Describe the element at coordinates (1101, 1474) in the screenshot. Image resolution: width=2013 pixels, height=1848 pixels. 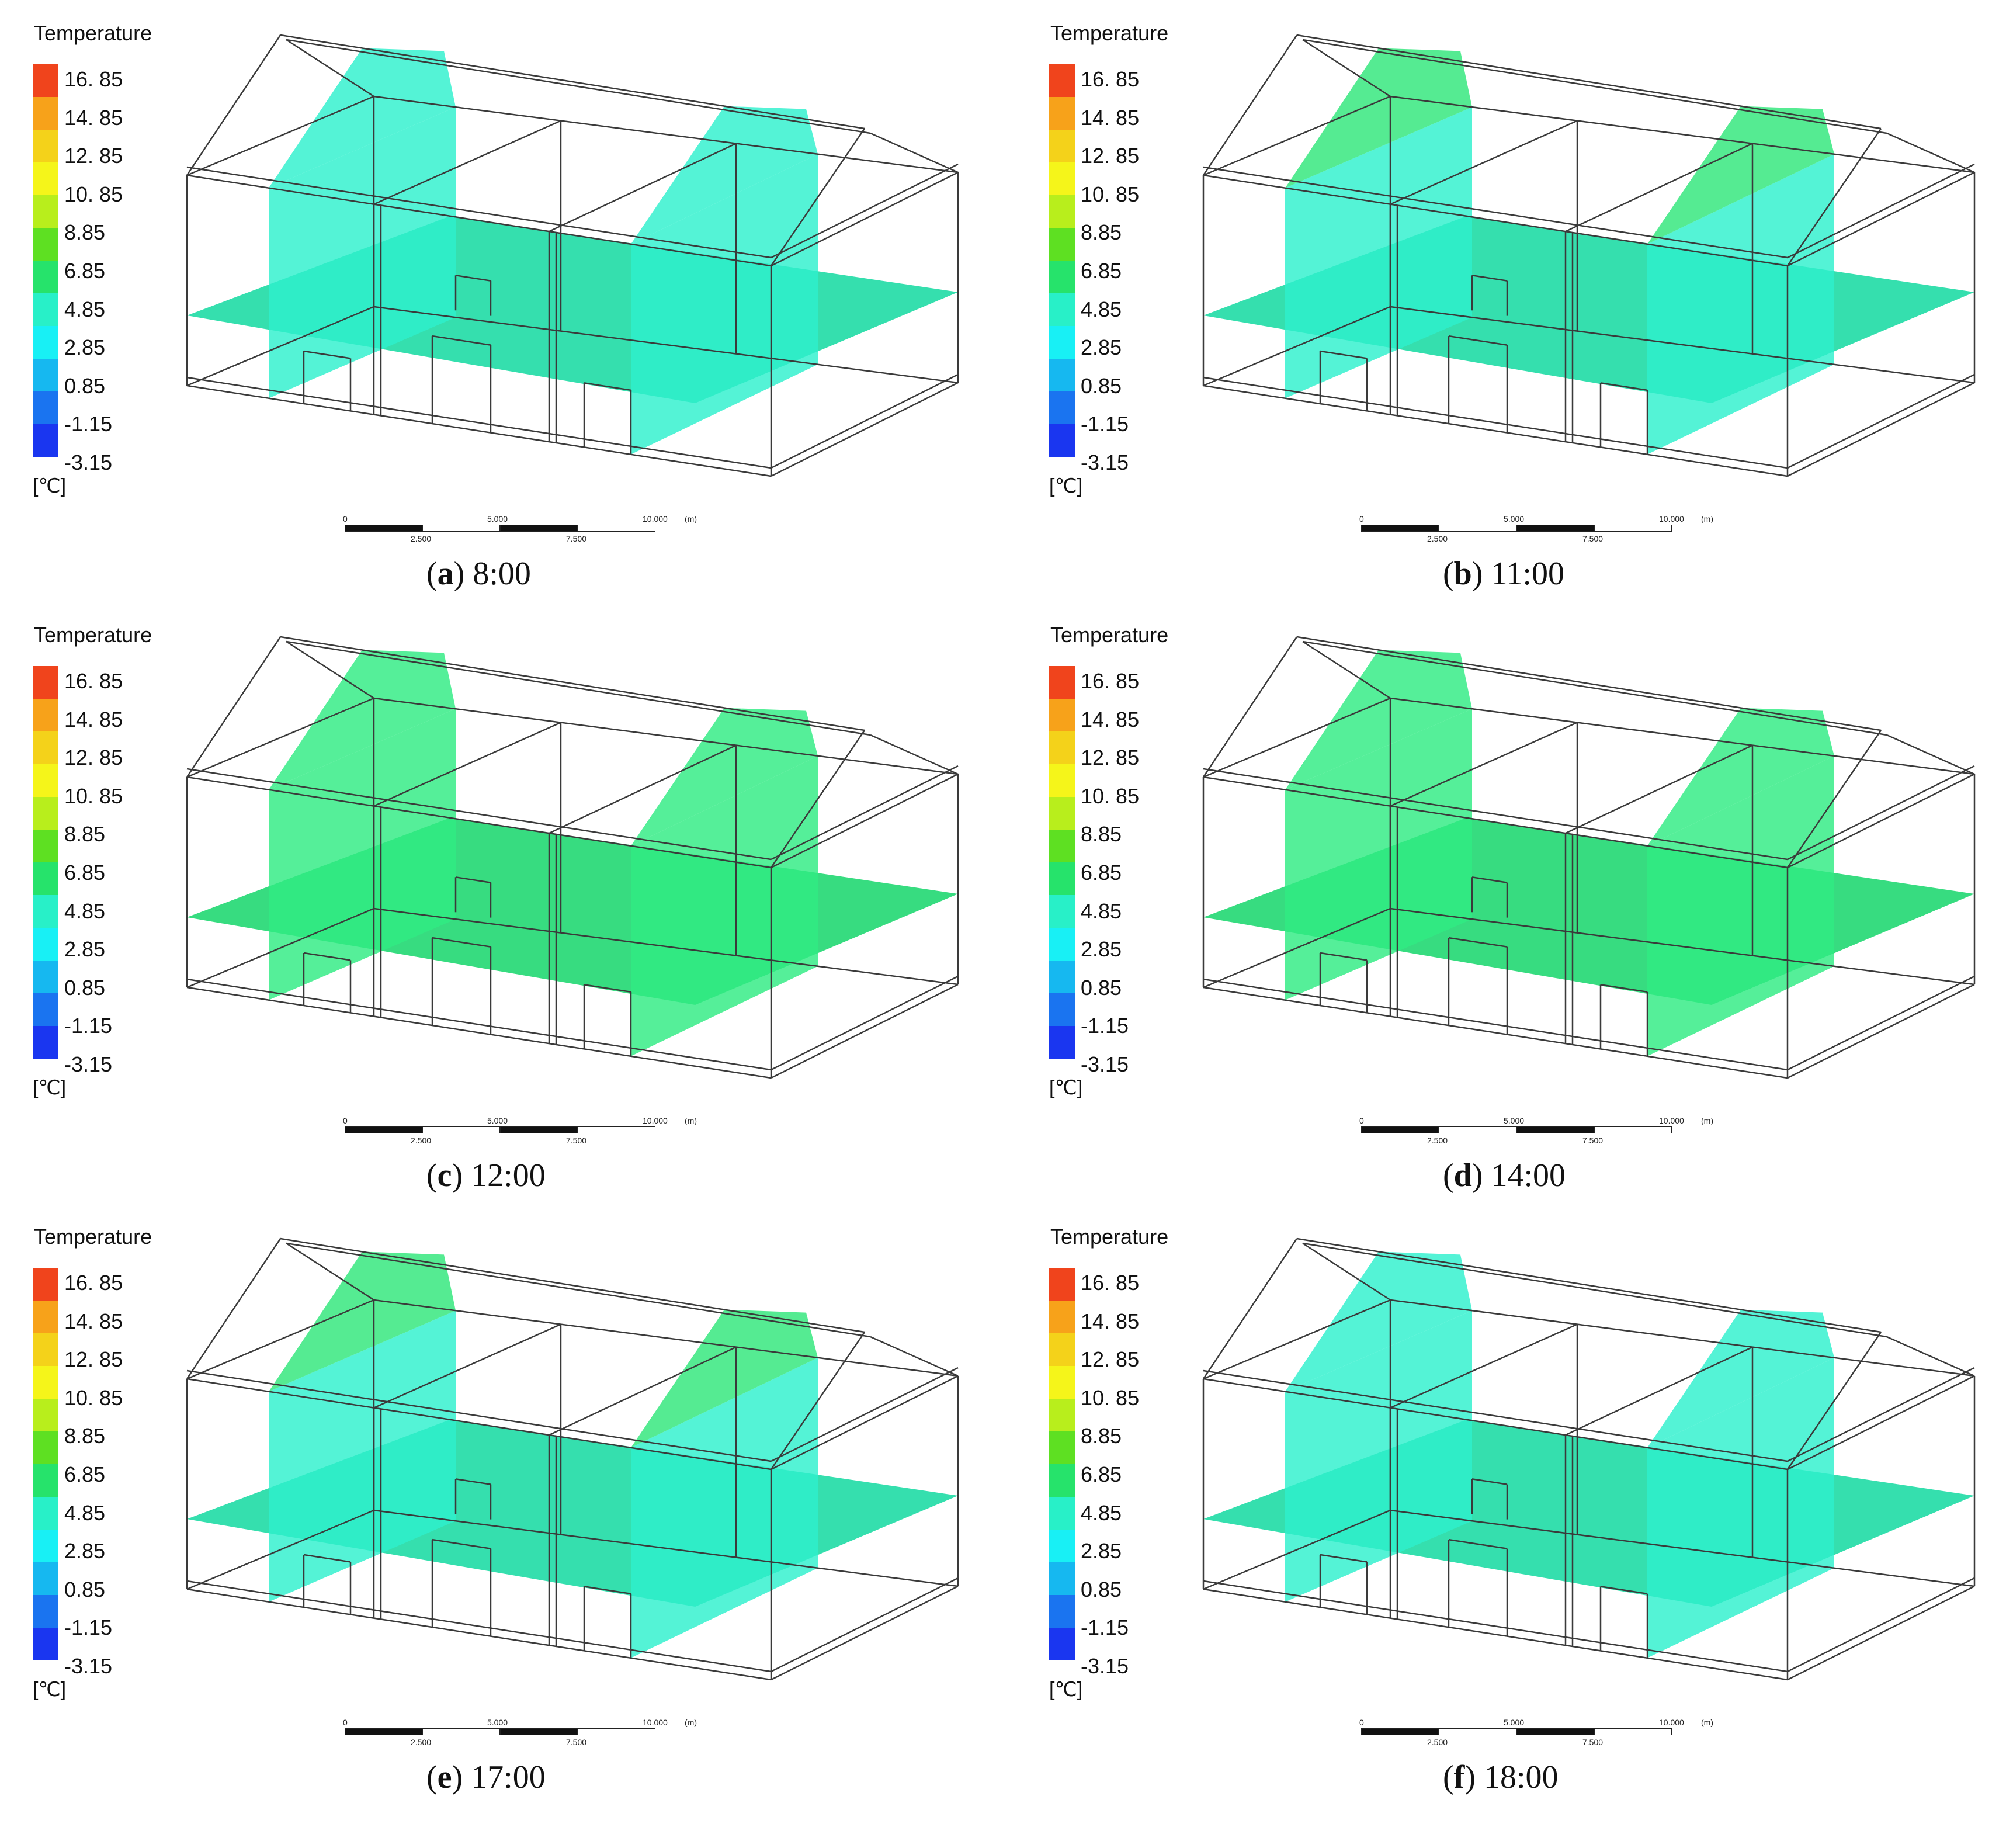
I see `legend-tick-label: 6.85` at that location.